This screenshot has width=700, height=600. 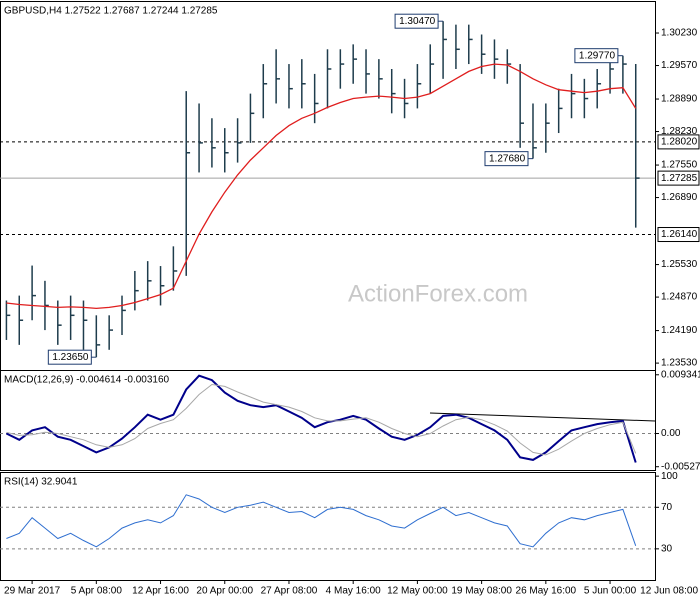 I want to click on y-tick-label: -0.005278, so click(x=680, y=466).